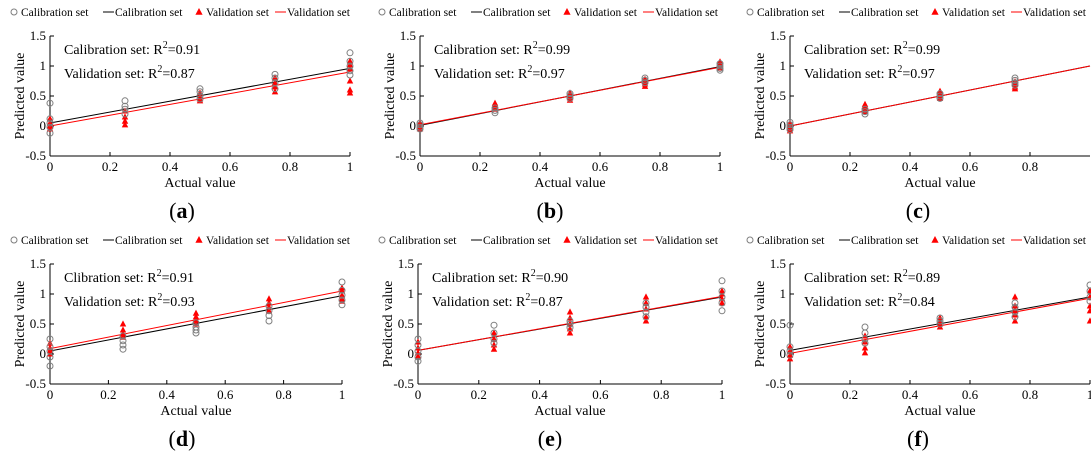 Image resolution: width=1091 pixels, height=456 pixels. Describe the element at coordinates (600, 394) in the screenshot. I see `x-tick-label: 0.6` at that location.